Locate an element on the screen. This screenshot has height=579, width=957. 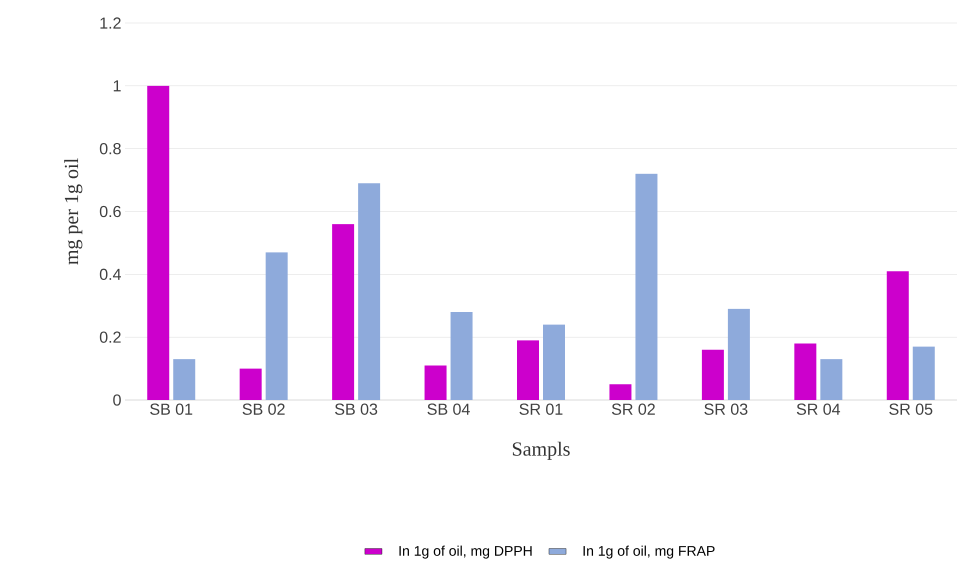
x-tick-label: SR 03 is located at coordinates (726, 409).